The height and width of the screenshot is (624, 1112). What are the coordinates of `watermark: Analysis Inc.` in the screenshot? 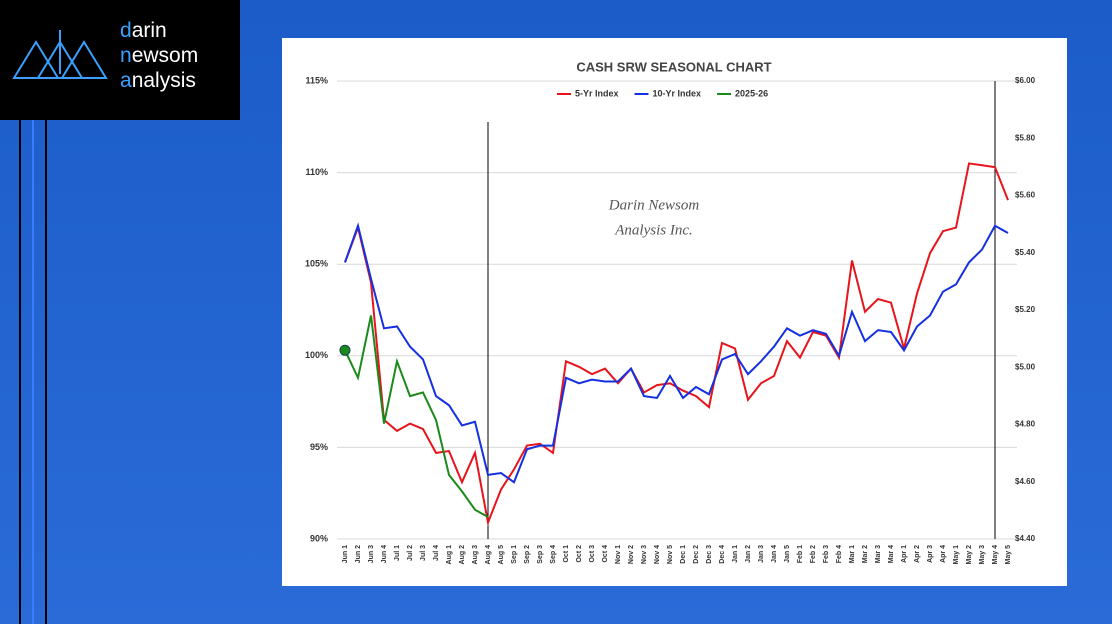 It's located at (653, 230).